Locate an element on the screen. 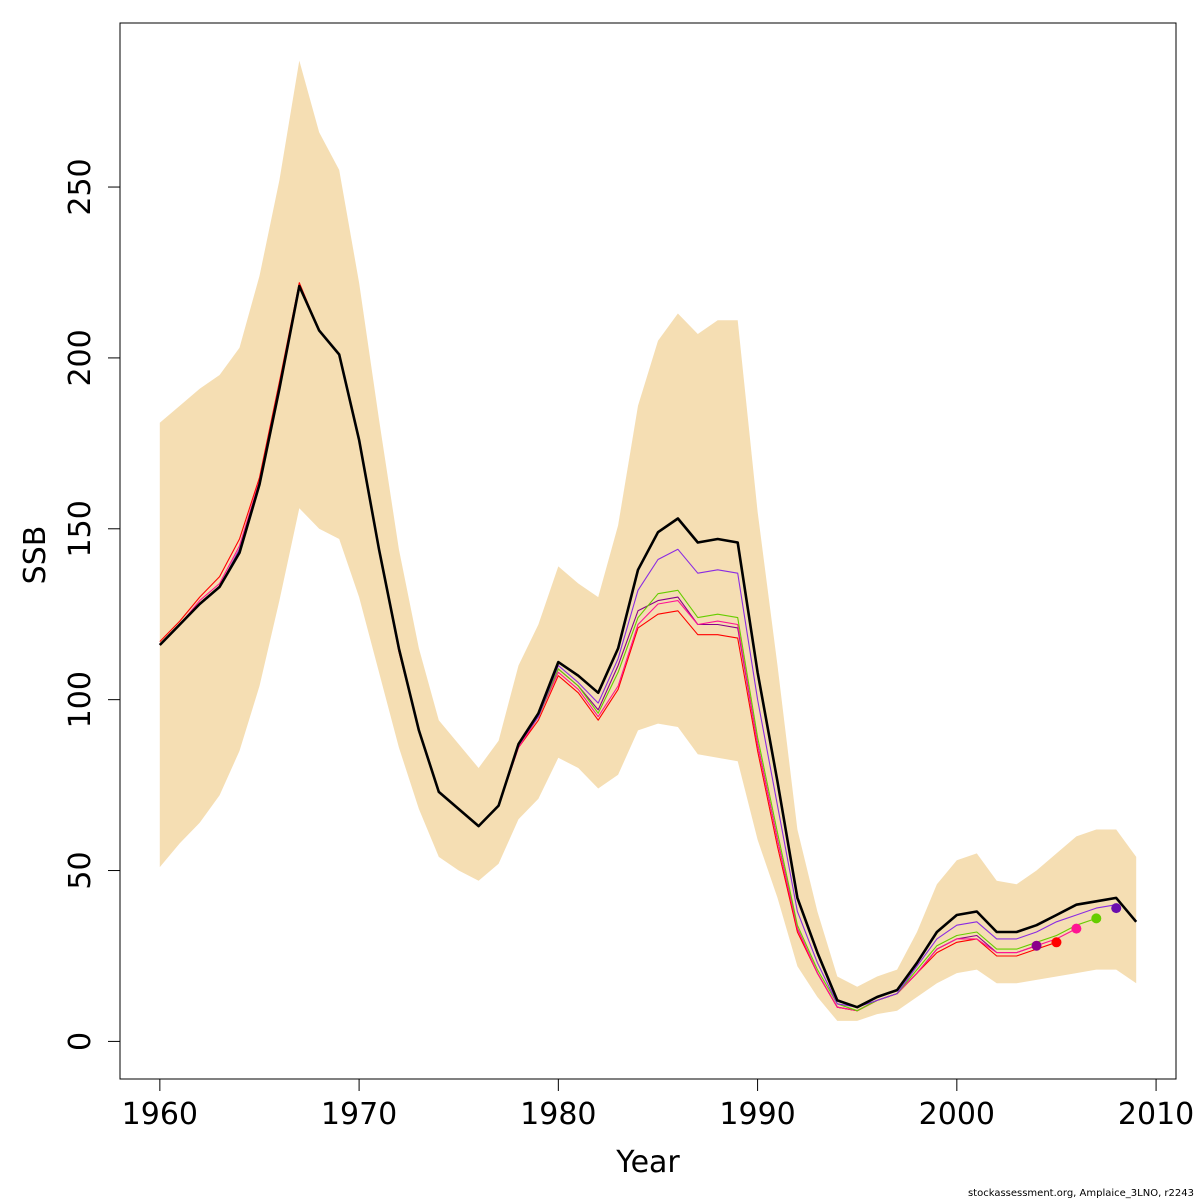 The image size is (1200, 1200). x-axis-title: Year is located at coordinates (647, 1162).